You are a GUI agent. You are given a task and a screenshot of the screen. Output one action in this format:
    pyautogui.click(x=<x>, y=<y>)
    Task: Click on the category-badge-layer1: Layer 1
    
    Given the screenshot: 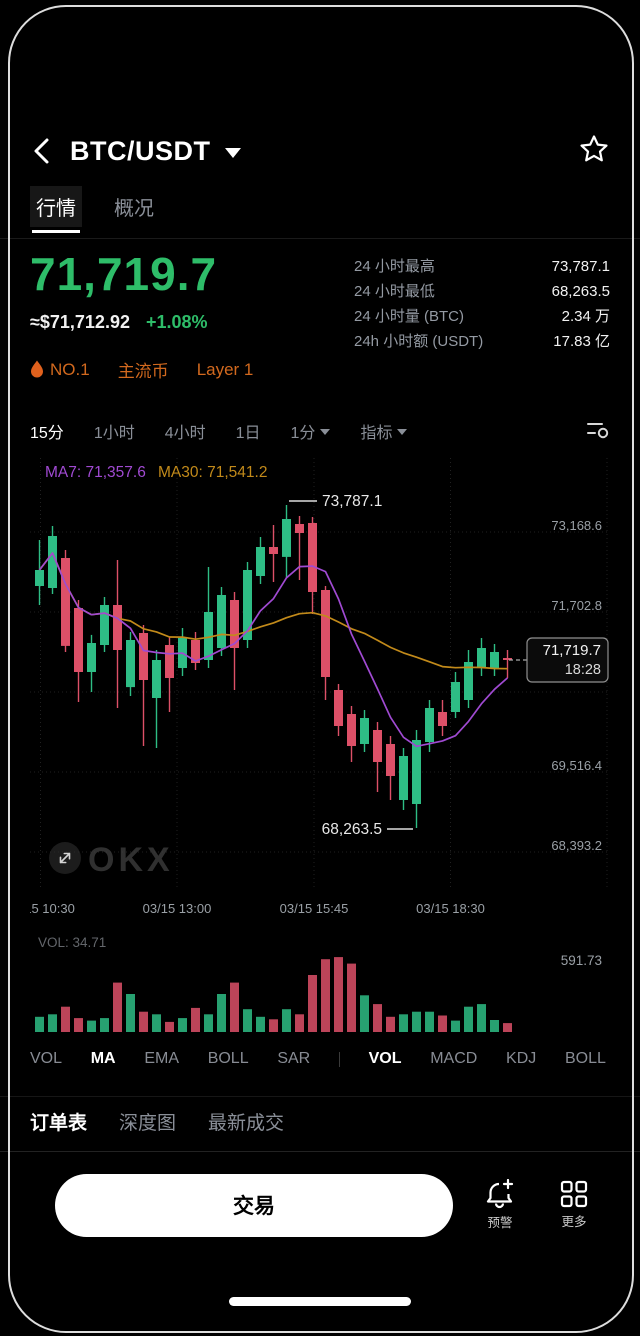 What is the action you would take?
    pyautogui.click(x=225, y=369)
    